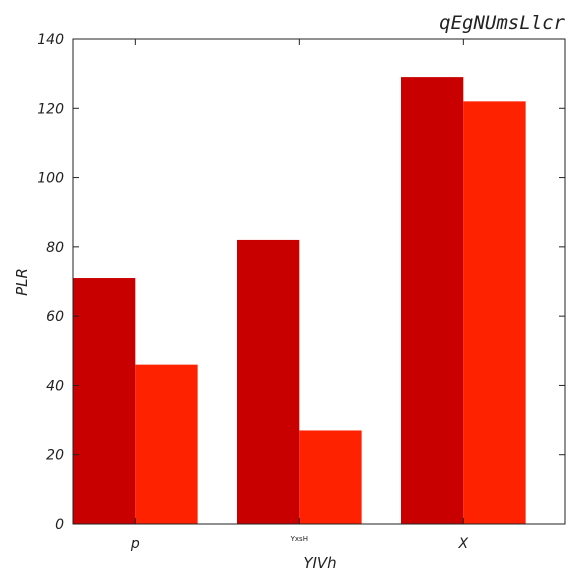 The width and height of the screenshot is (584, 584). I want to click on bar-1-YxsH, so click(268, 381).